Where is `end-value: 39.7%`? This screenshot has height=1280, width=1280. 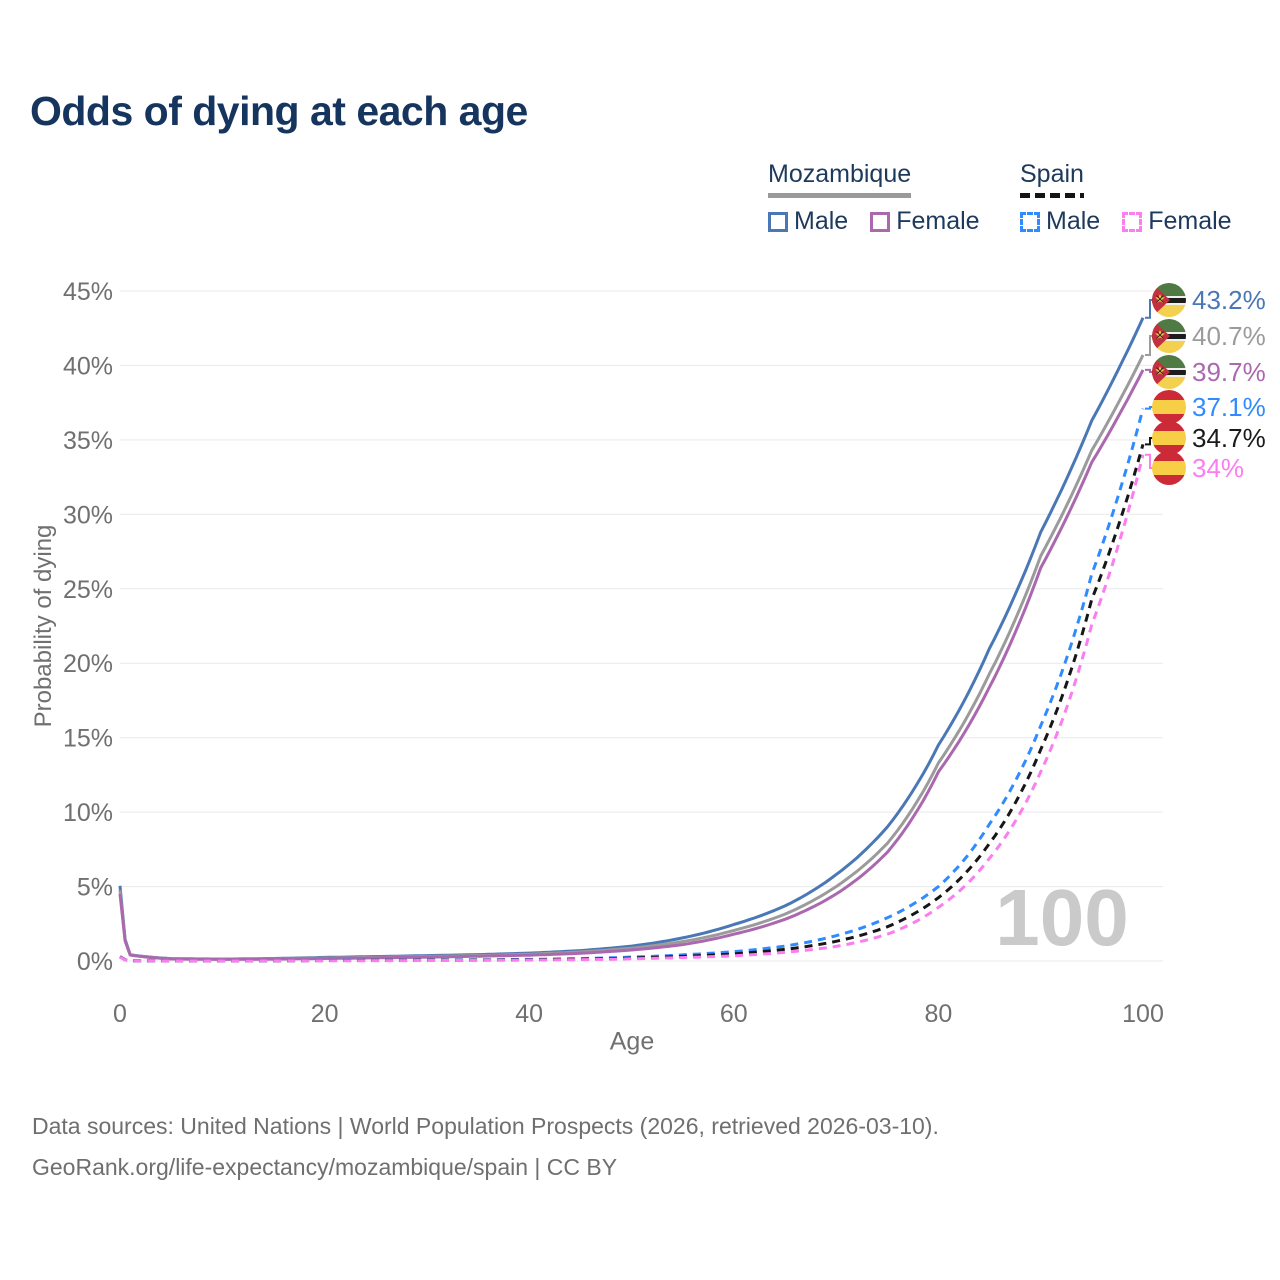
end-value: 39.7% is located at coordinates (1229, 371).